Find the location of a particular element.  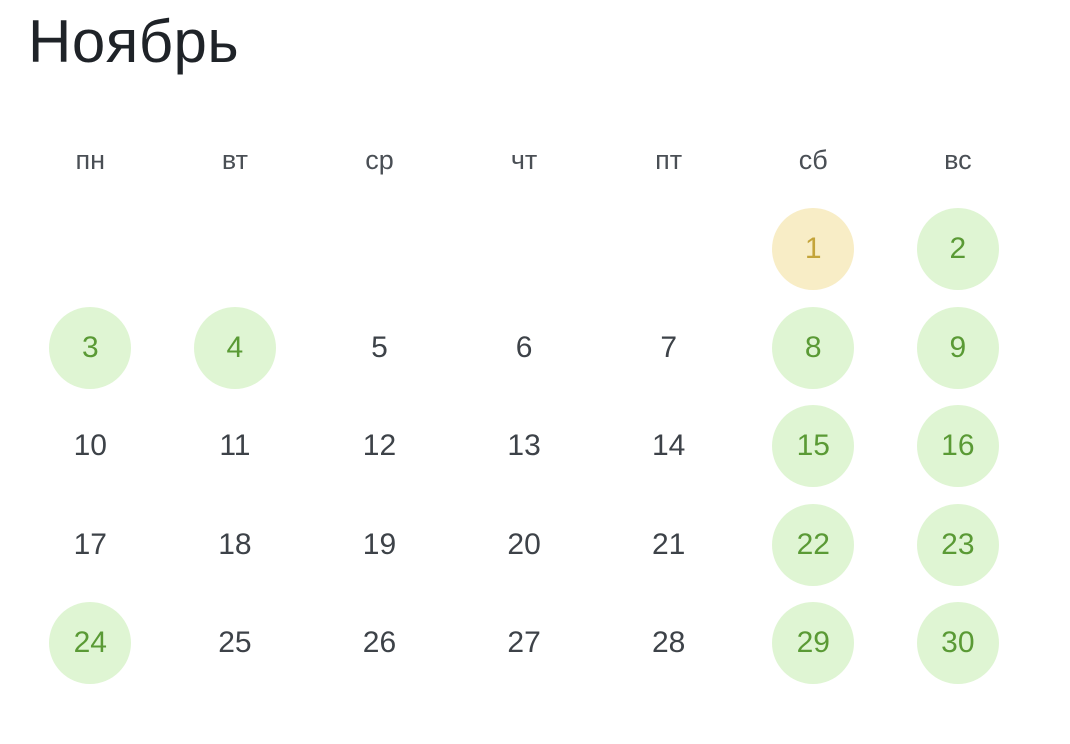

day-21: 21 is located at coordinates (668, 544).